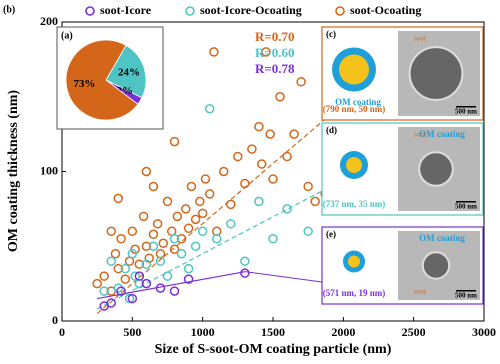 The height and width of the screenshot is (364, 500). Describe the element at coordinates (275, 68) in the screenshot. I see `annotation: R=0.78` at that location.